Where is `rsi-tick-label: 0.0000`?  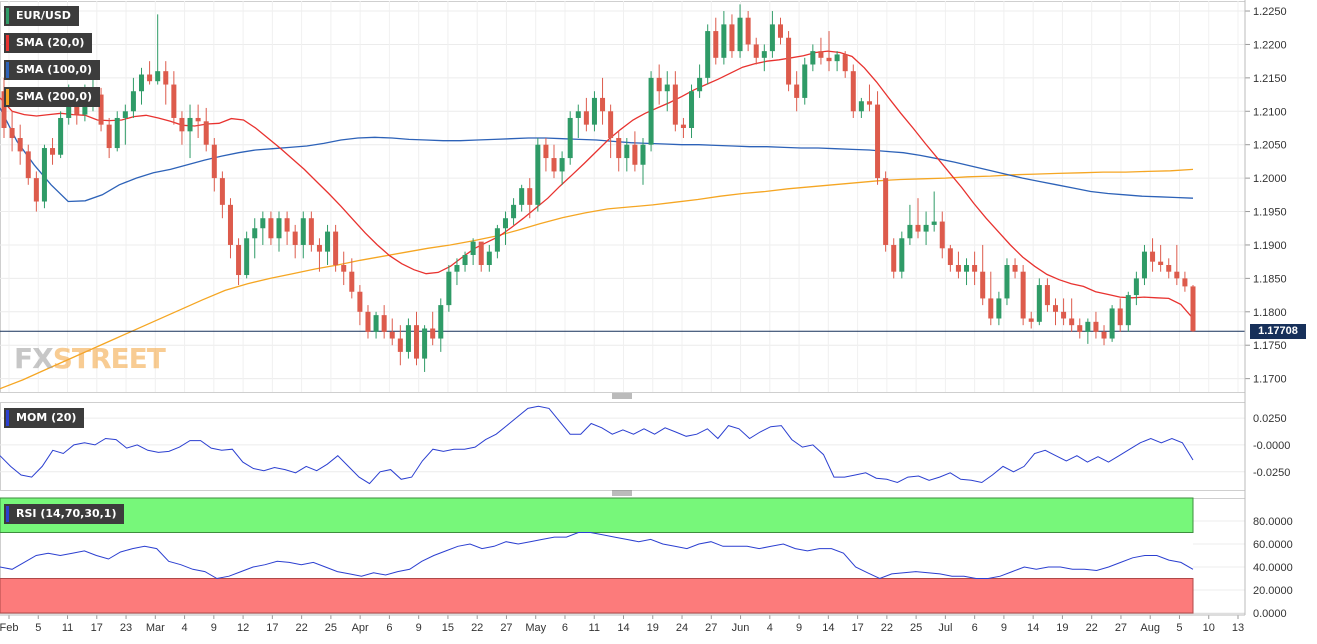
rsi-tick-label: 0.0000 is located at coordinates (1270, 614).